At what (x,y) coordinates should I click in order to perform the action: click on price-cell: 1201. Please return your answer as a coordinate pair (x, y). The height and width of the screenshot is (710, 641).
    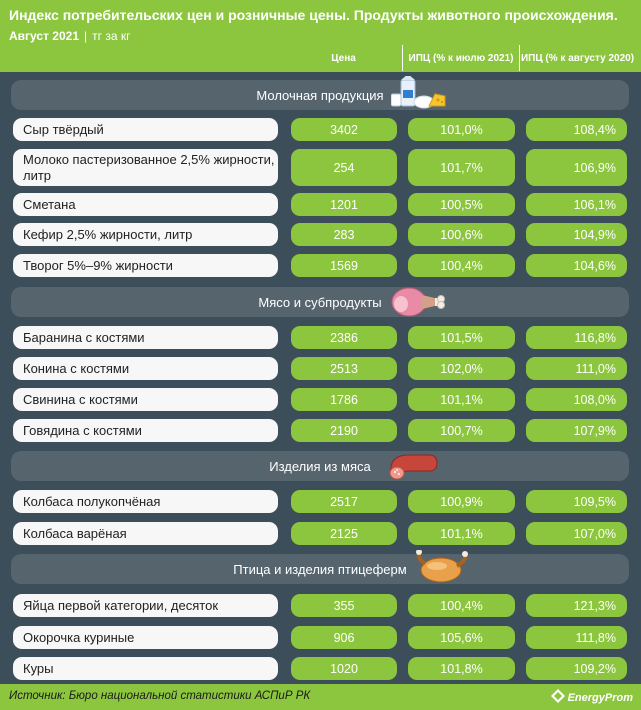
    Looking at the image, I should click on (344, 204).